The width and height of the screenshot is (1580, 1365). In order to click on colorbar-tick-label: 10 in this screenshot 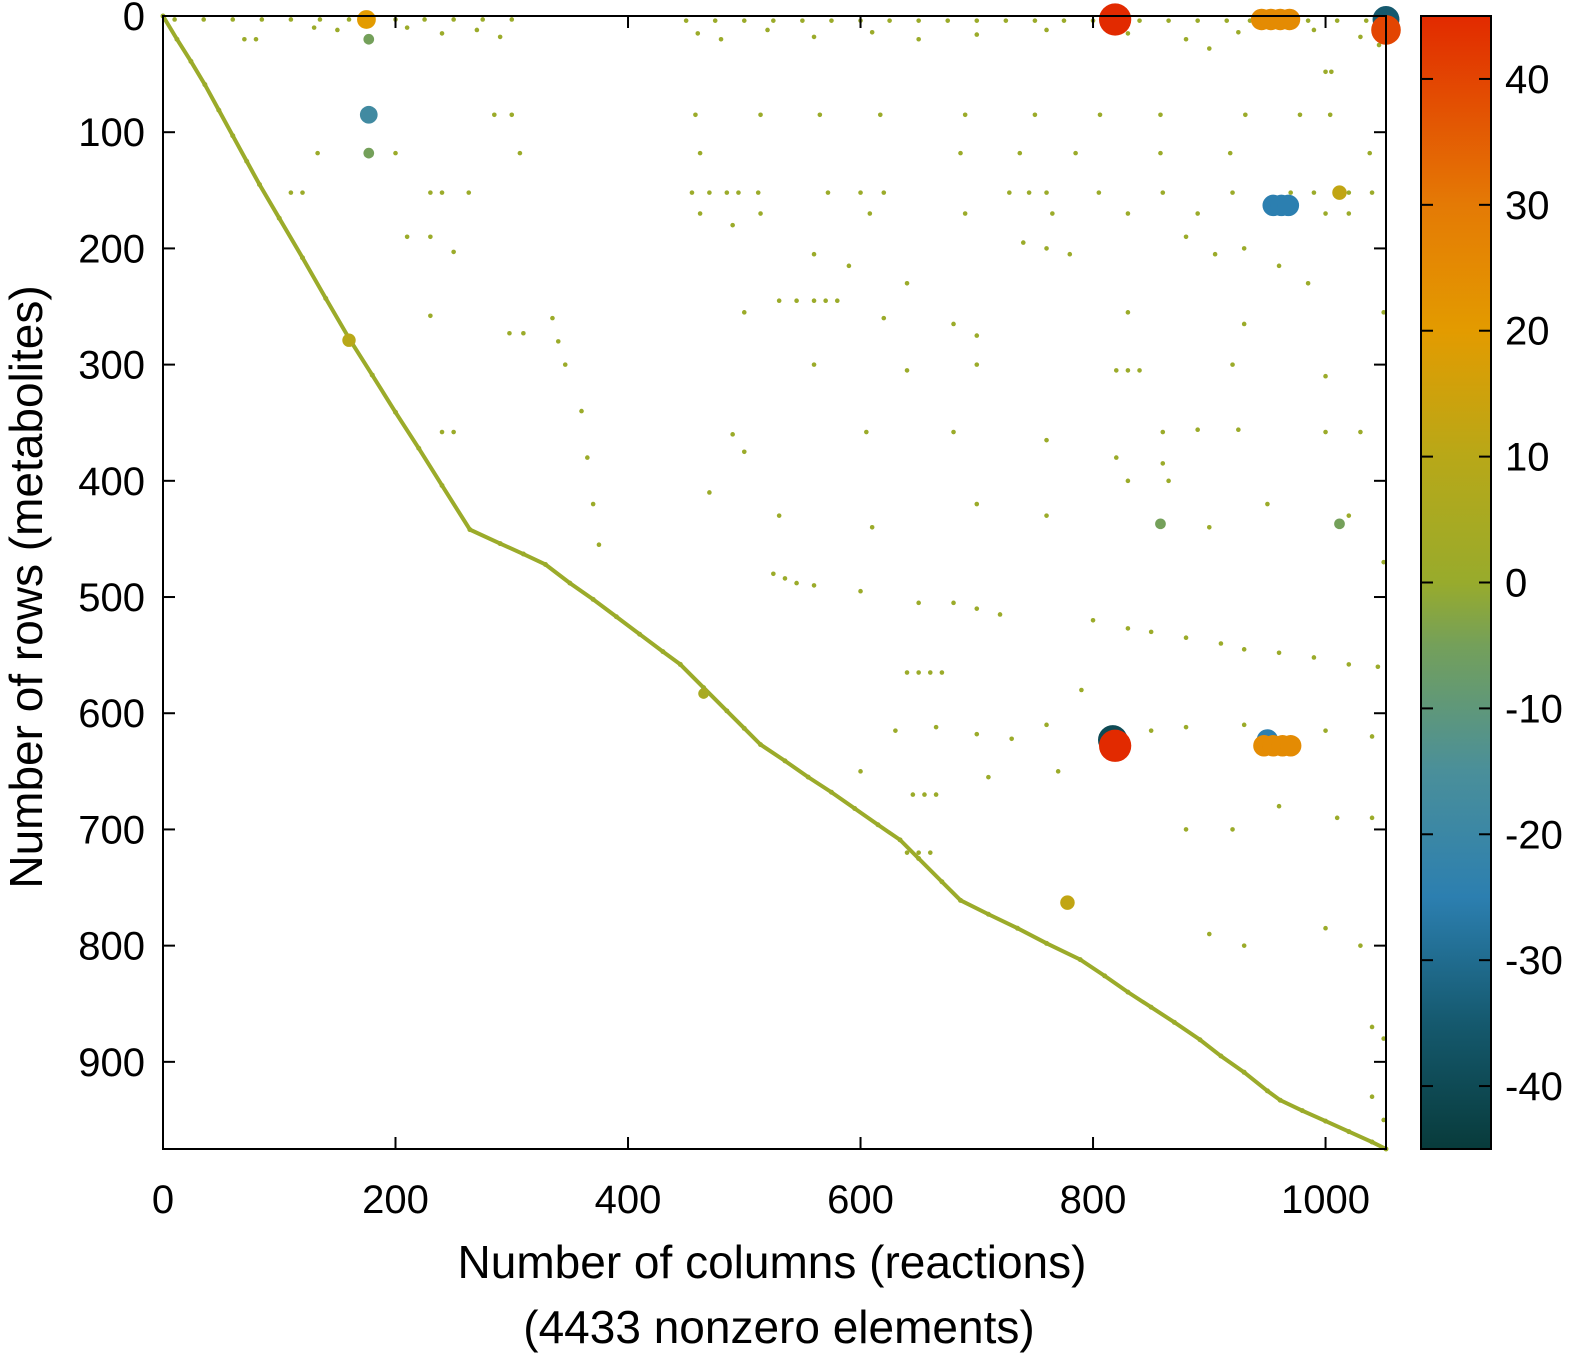, I will do `click(1527, 458)`.